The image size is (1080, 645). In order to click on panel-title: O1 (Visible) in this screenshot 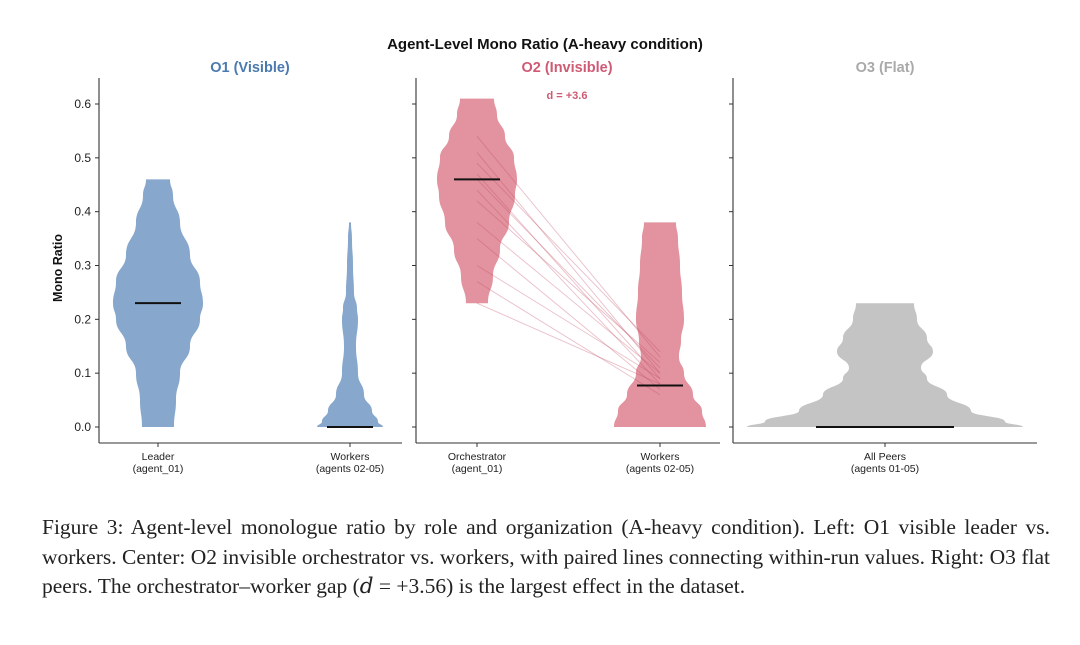, I will do `click(250, 68)`.